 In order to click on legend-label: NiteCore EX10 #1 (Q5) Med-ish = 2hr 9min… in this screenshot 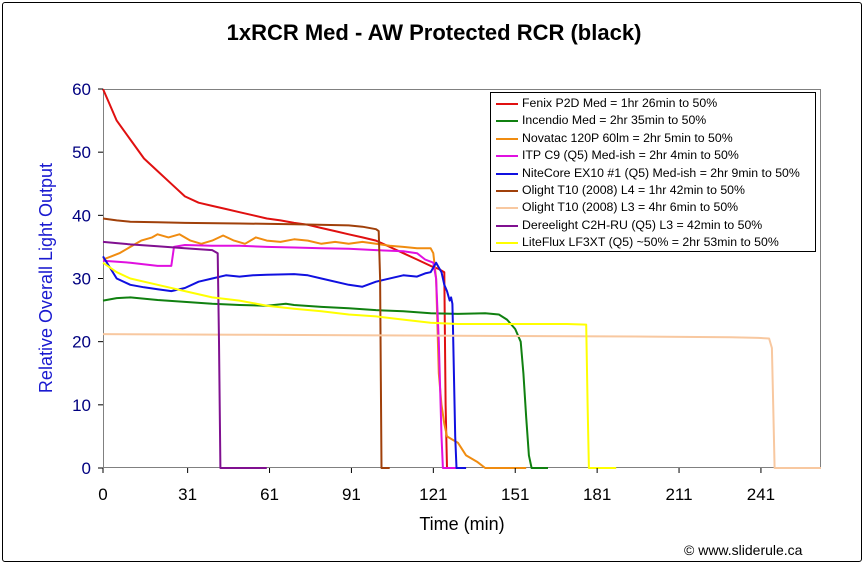, I will do `click(661, 172)`.